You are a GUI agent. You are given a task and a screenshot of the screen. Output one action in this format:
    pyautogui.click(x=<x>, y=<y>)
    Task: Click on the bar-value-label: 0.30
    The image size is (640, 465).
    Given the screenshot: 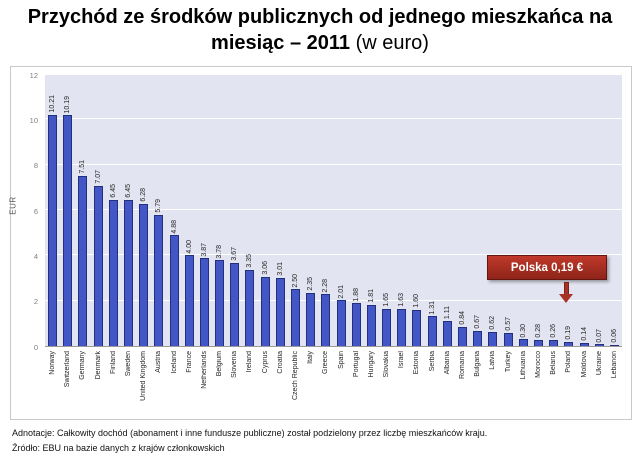 What is the action you would take?
    pyautogui.click(x=523, y=330)
    